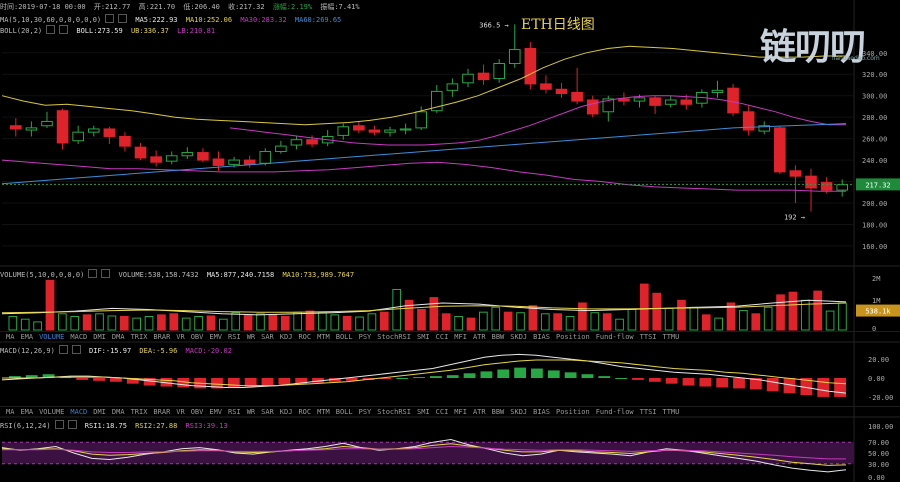 The width and height of the screenshot is (900, 482). I want to click on volume-tick-label: 2M, so click(876, 279).